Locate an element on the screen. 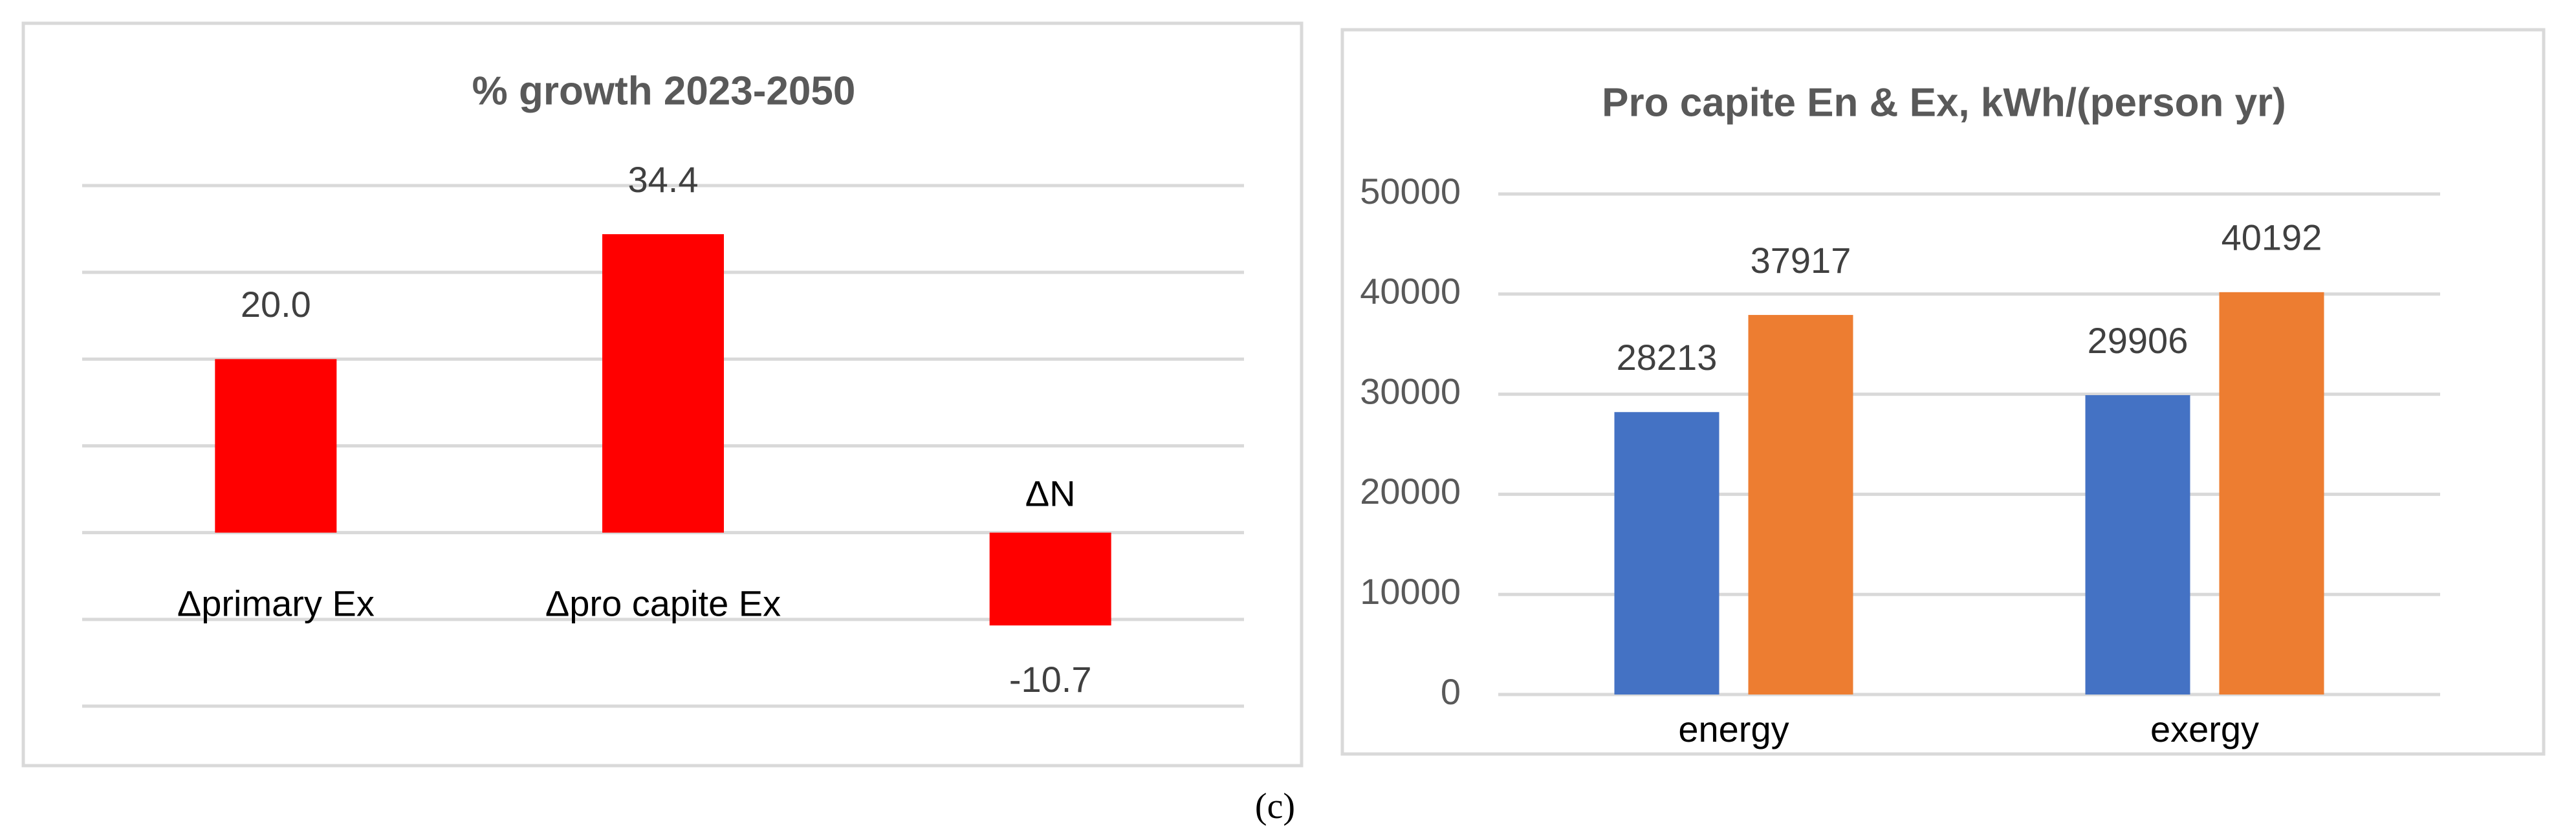  y-tick-label: 40000 is located at coordinates (1410, 291).